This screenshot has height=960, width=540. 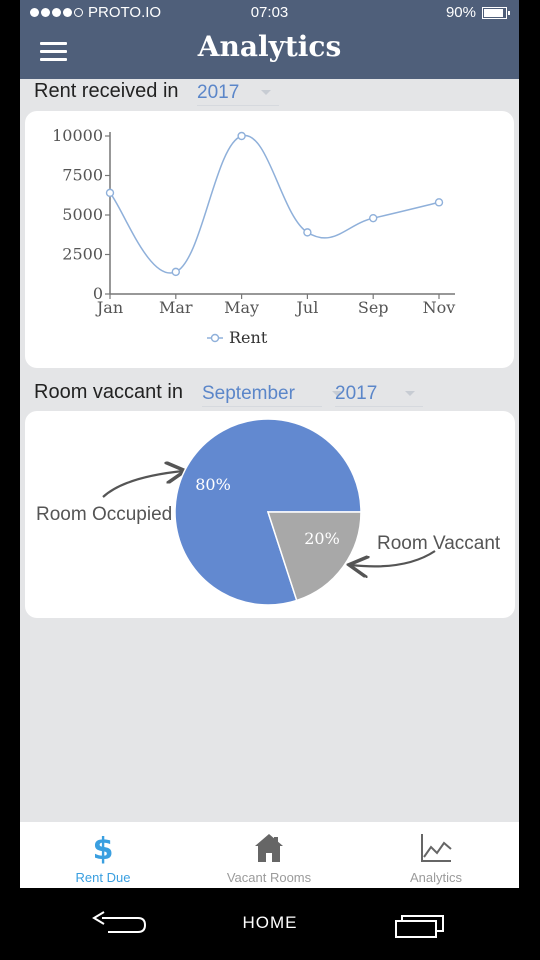 What do you see at coordinates (108, 392) in the screenshot?
I see `vacancy-section-label: Room vaccant in` at bounding box center [108, 392].